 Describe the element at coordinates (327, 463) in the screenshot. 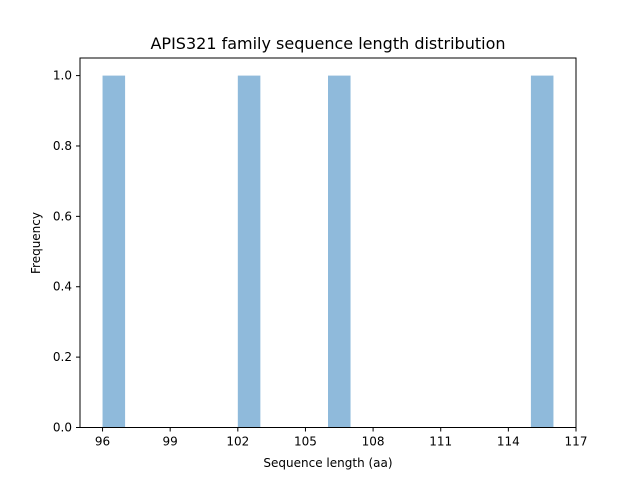

I see `x-axis-label: Sequence length (aa)` at that location.